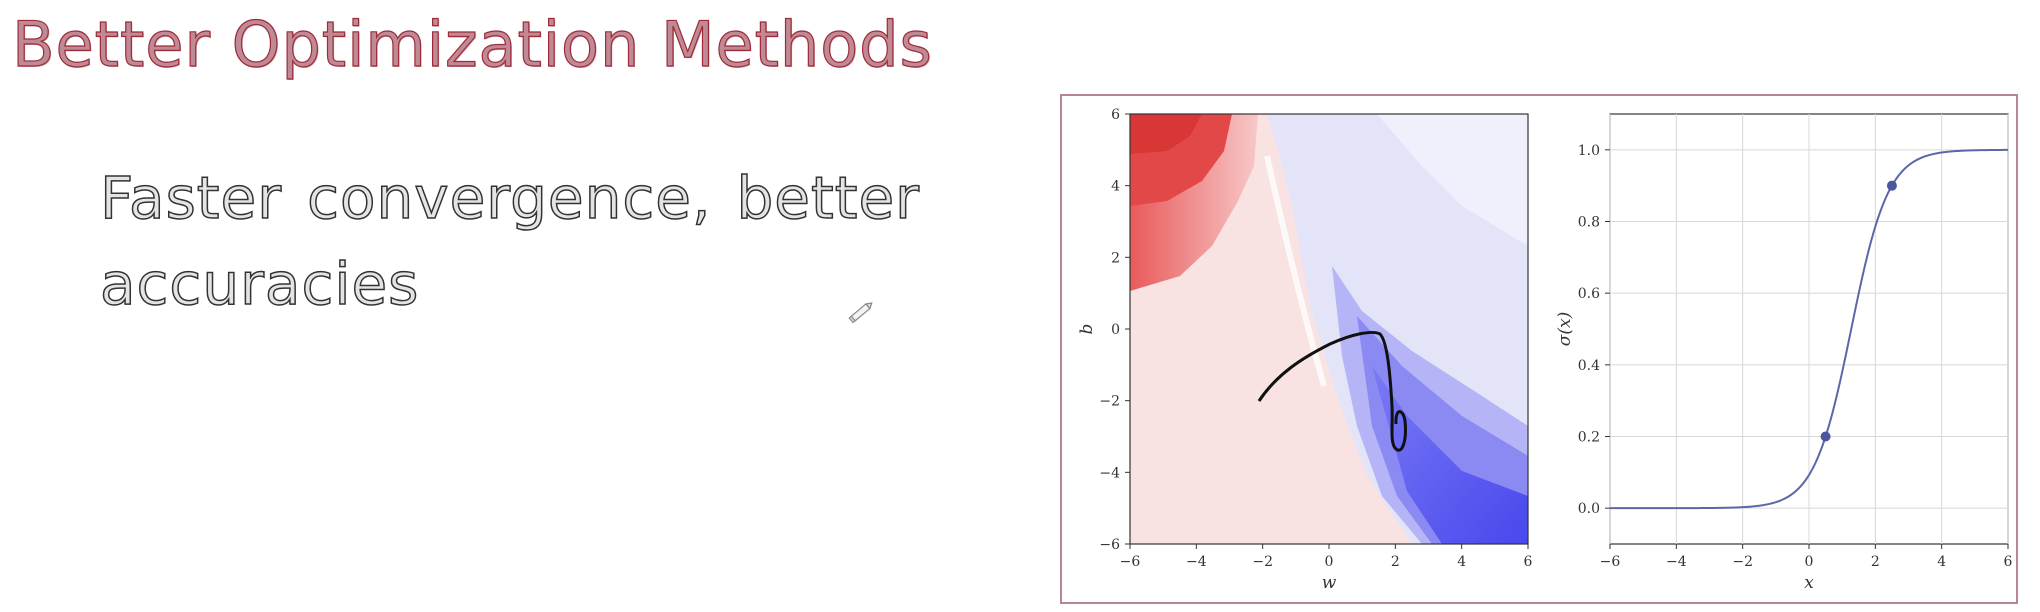 The image size is (2040, 612). Describe the element at coordinates (1589, 509) in the screenshot. I see `sigmoid-ytick-label: 0.0` at that location.